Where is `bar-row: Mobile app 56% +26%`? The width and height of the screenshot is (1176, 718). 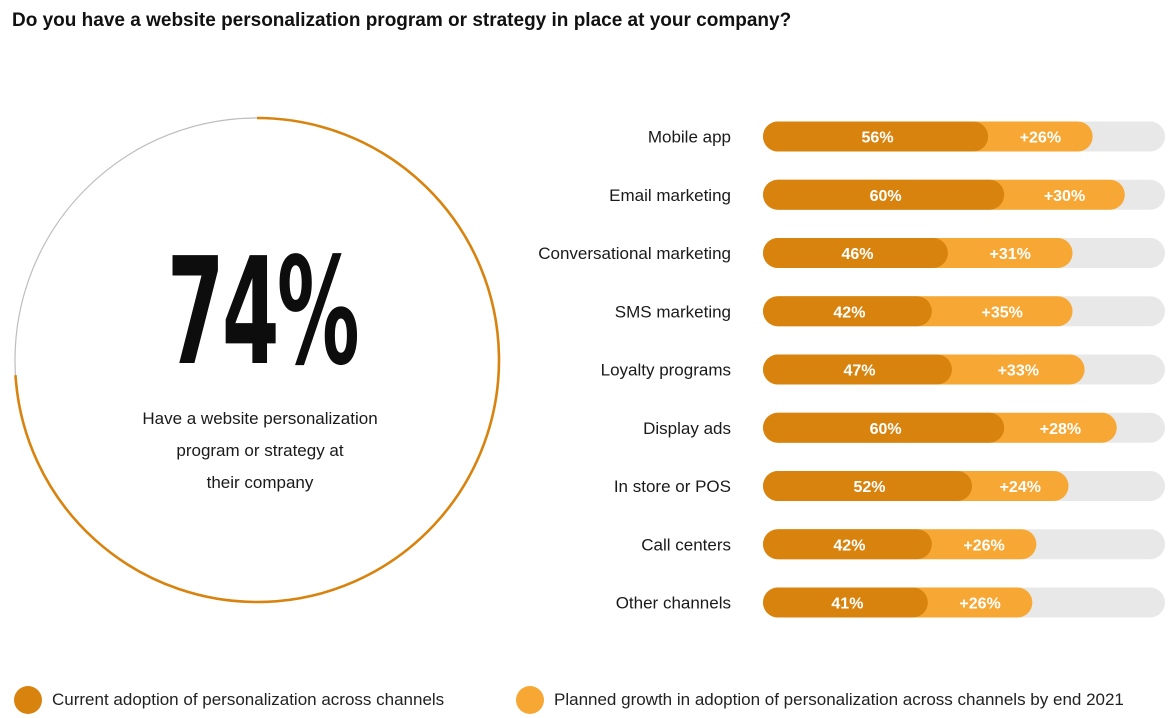 bar-row: Mobile app 56% +26% is located at coordinates (906, 136).